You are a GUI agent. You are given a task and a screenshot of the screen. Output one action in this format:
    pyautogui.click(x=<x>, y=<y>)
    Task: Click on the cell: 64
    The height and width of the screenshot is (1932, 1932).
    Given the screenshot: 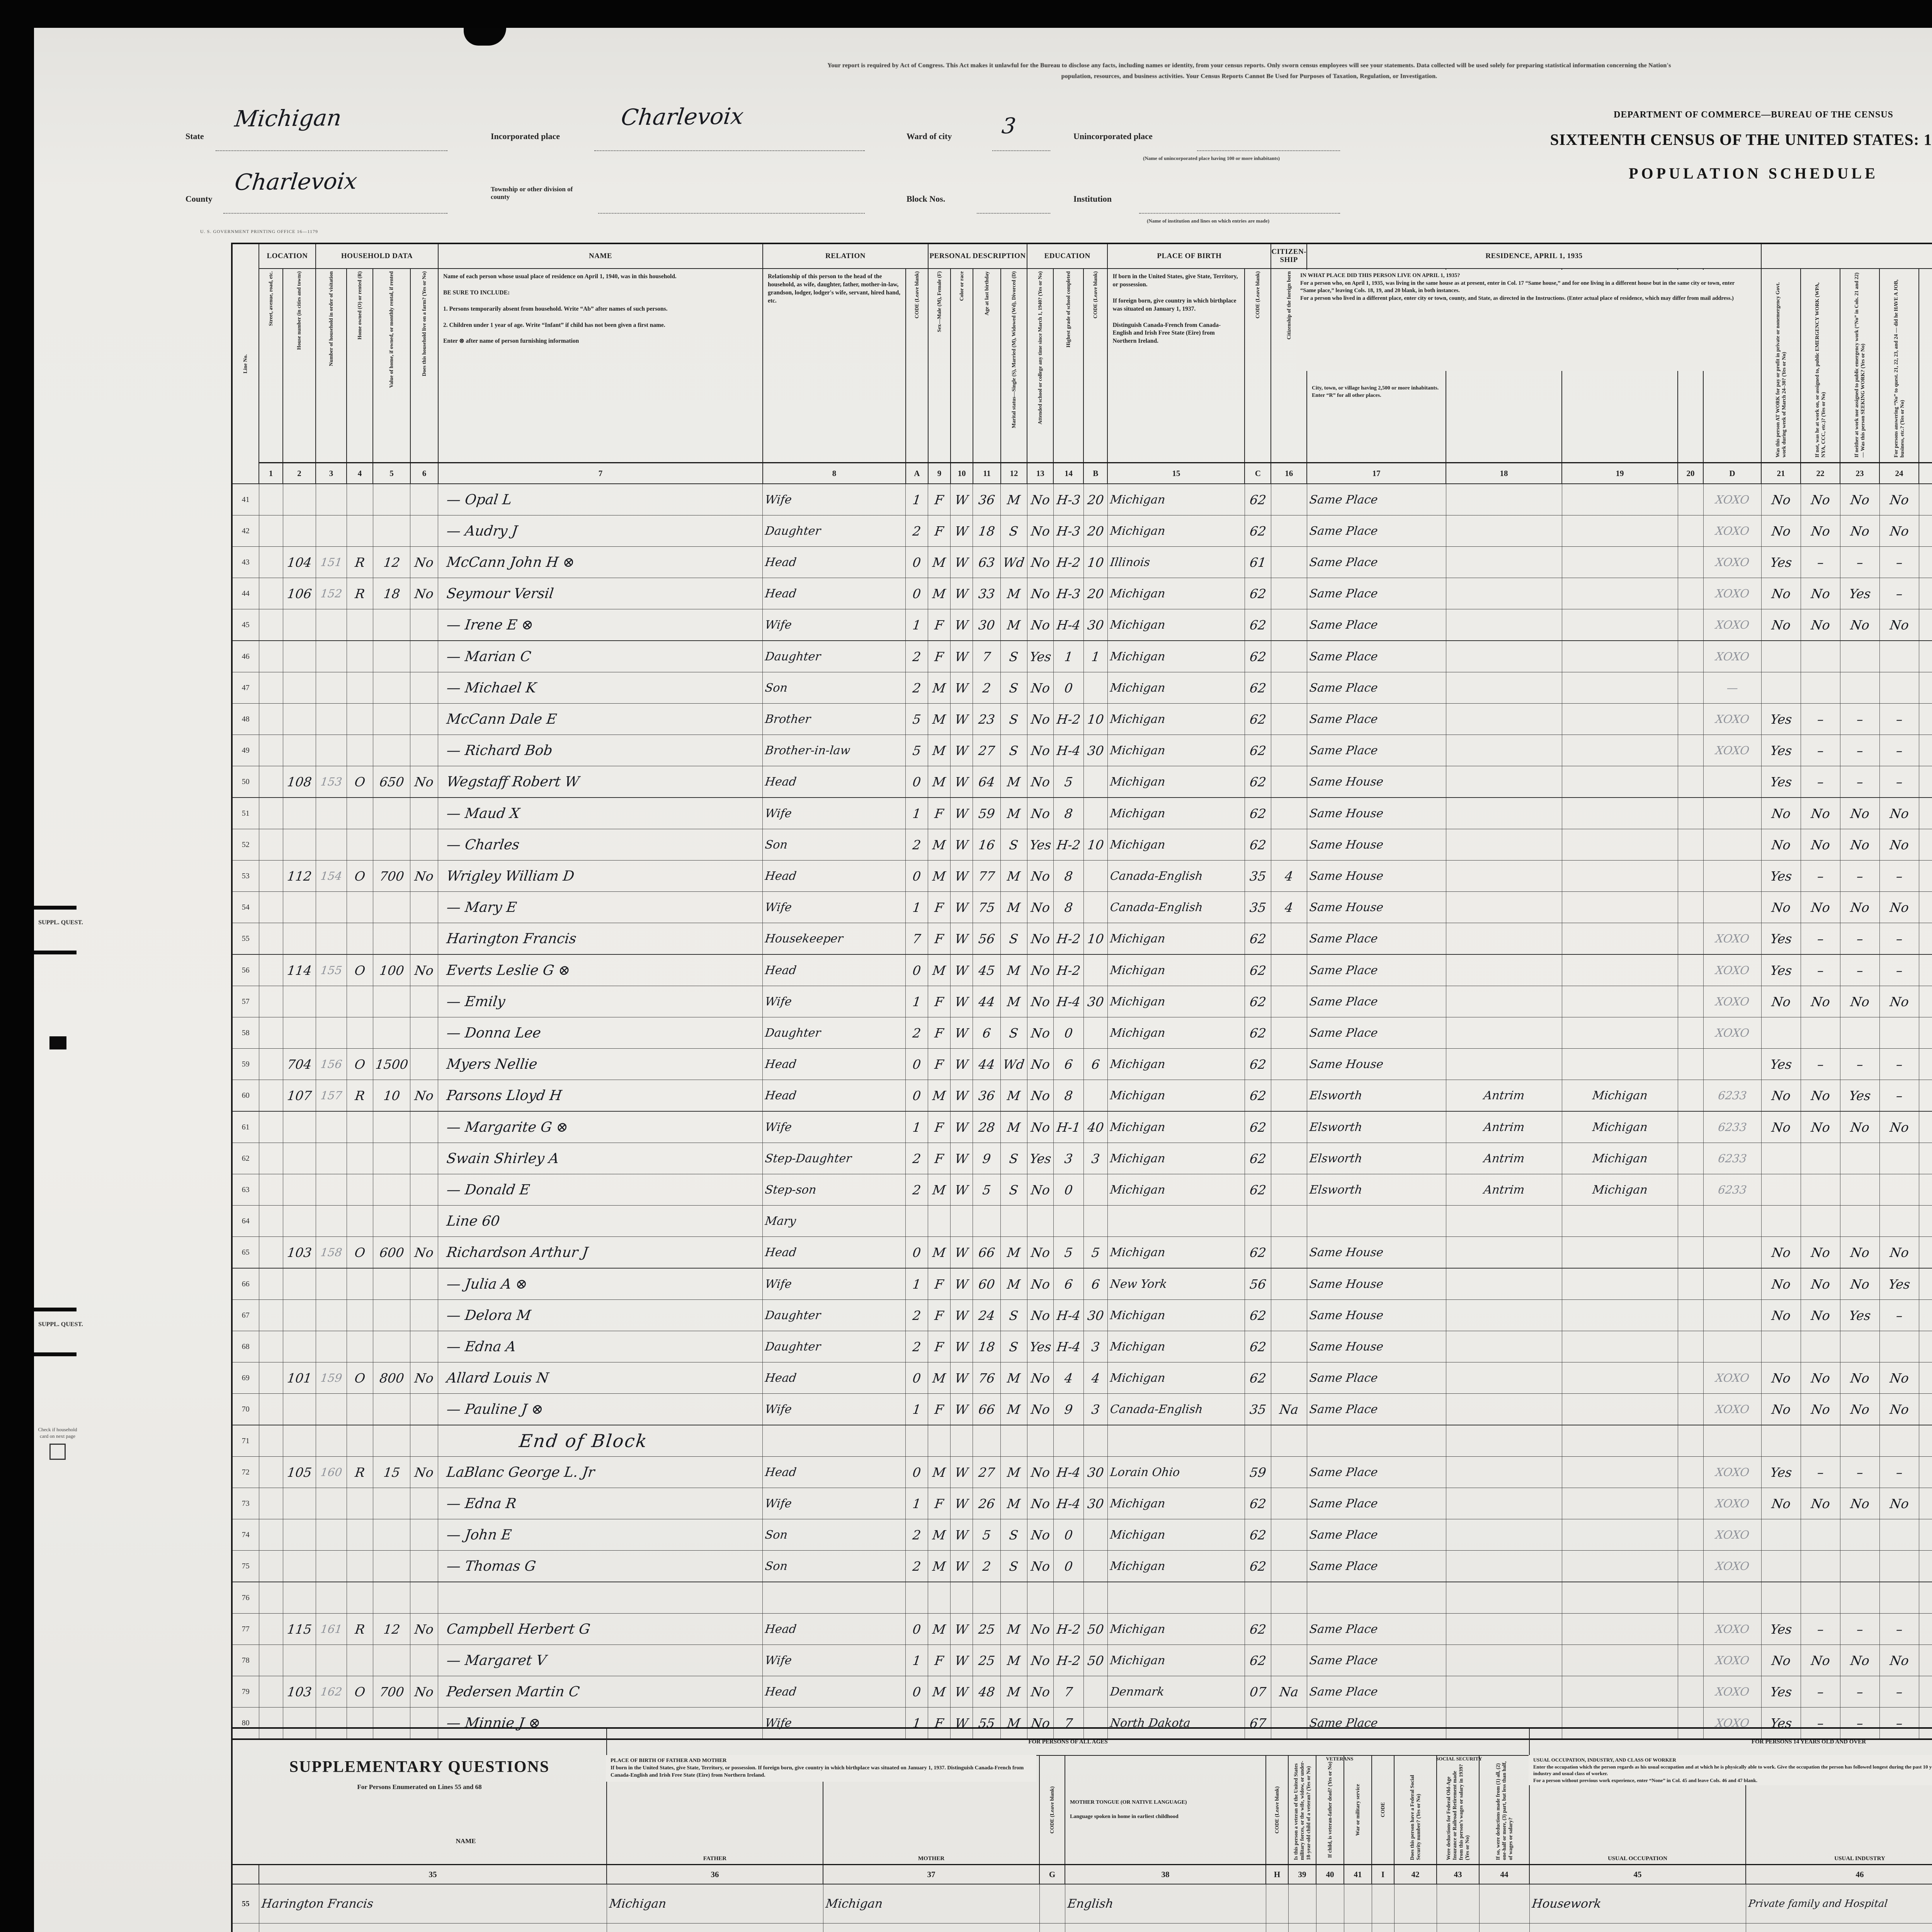 What is the action you would take?
    pyautogui.click(x=245, y=1221)
    